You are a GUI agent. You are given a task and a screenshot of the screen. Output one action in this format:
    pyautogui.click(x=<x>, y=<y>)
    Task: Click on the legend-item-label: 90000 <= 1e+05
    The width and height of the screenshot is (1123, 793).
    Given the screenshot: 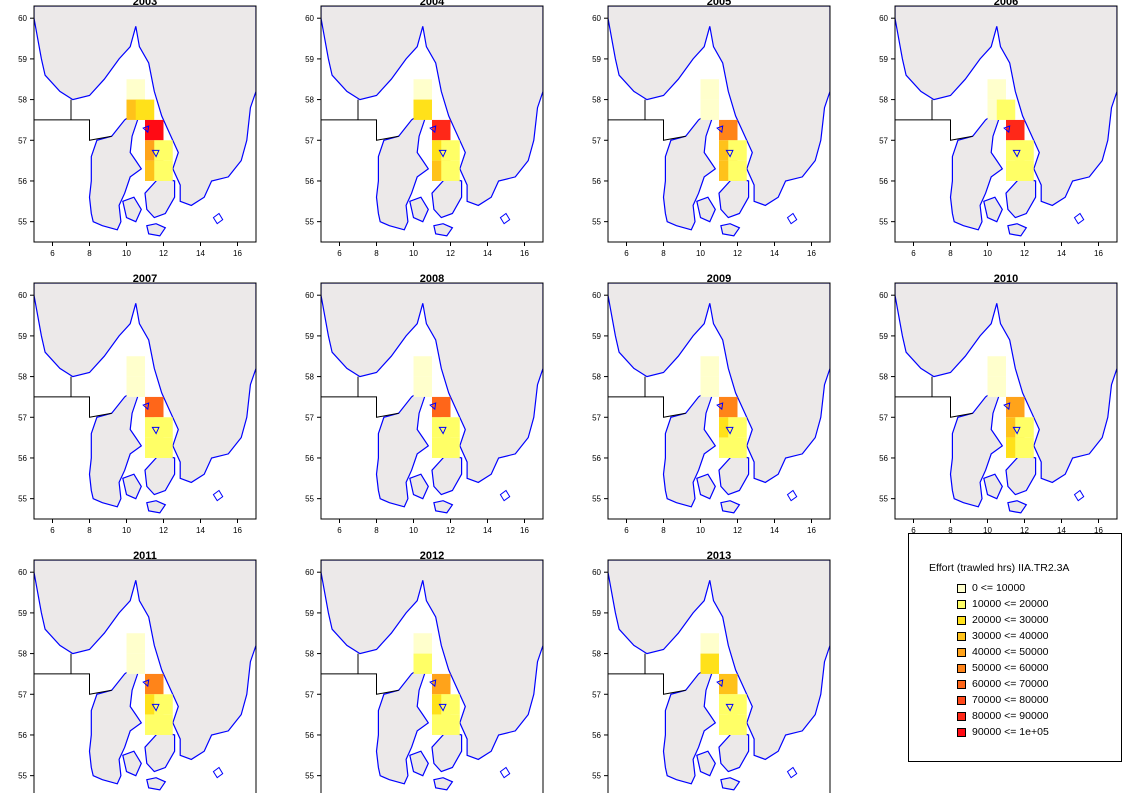 What is the action you would take?
    pyautogui.click(x=1010, y=732)
    